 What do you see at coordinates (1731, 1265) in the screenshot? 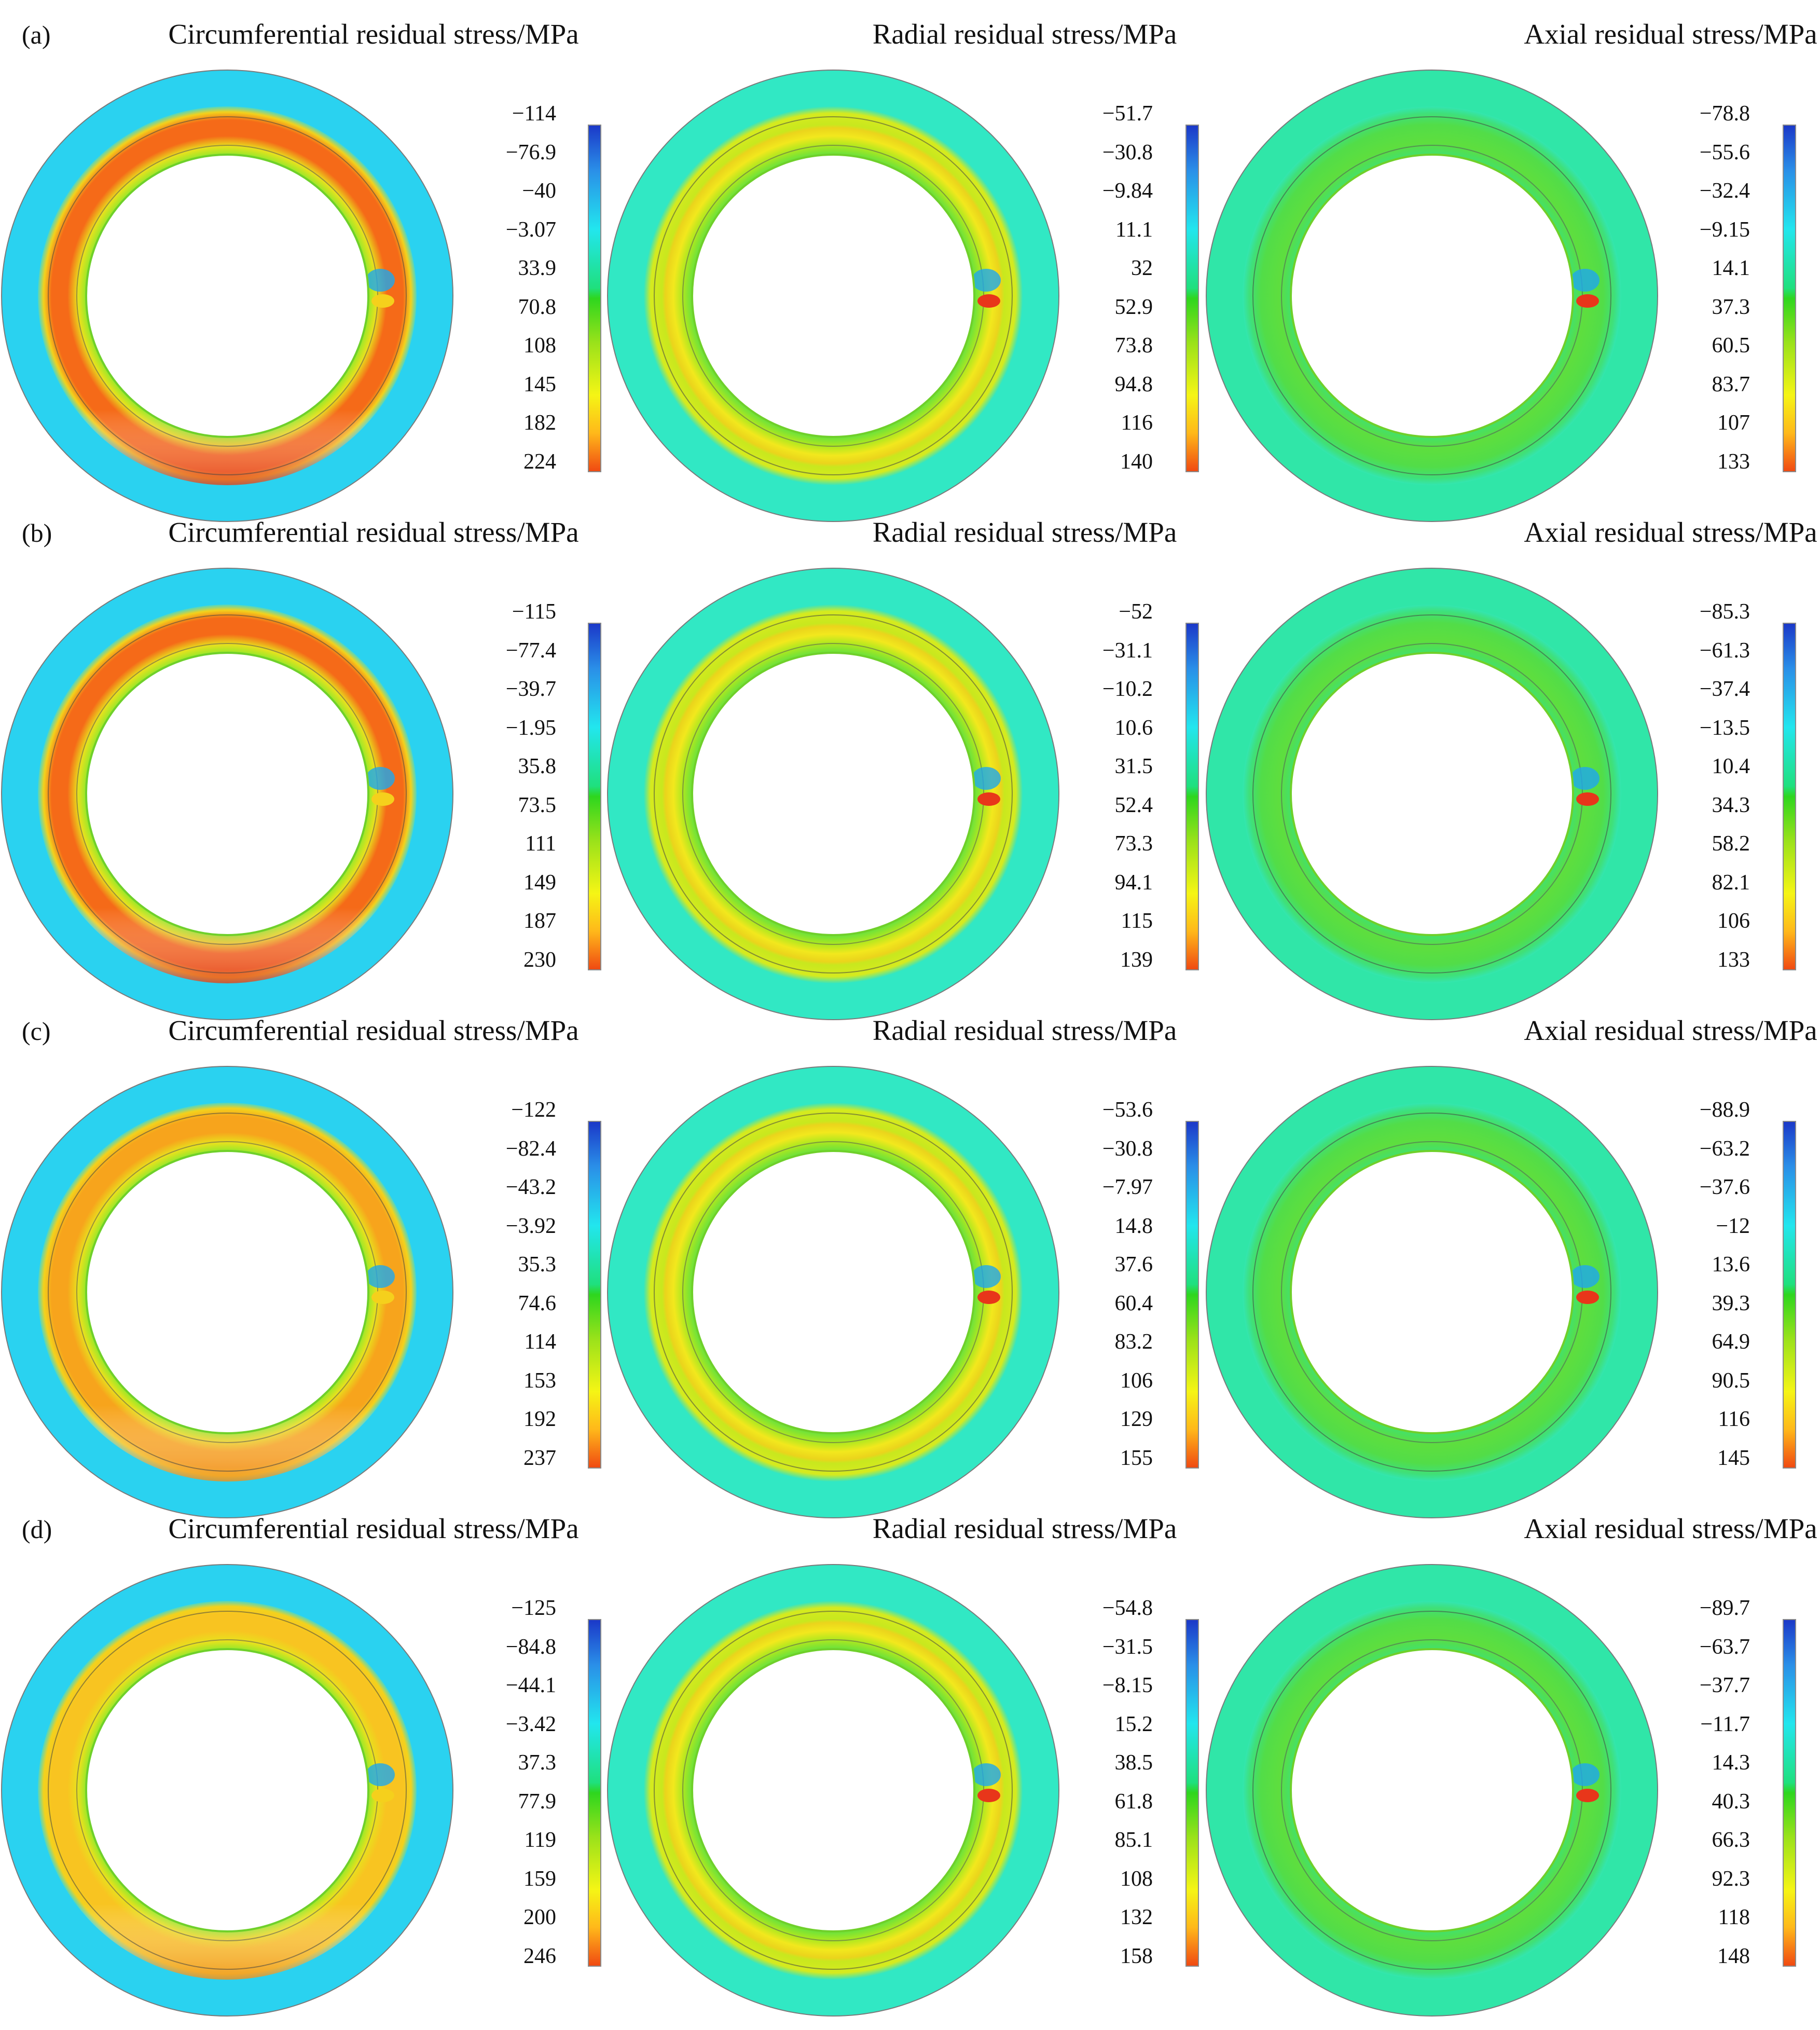
I see `colorbar-tick-label: 13.6` at bounding box center [1731, 1265].